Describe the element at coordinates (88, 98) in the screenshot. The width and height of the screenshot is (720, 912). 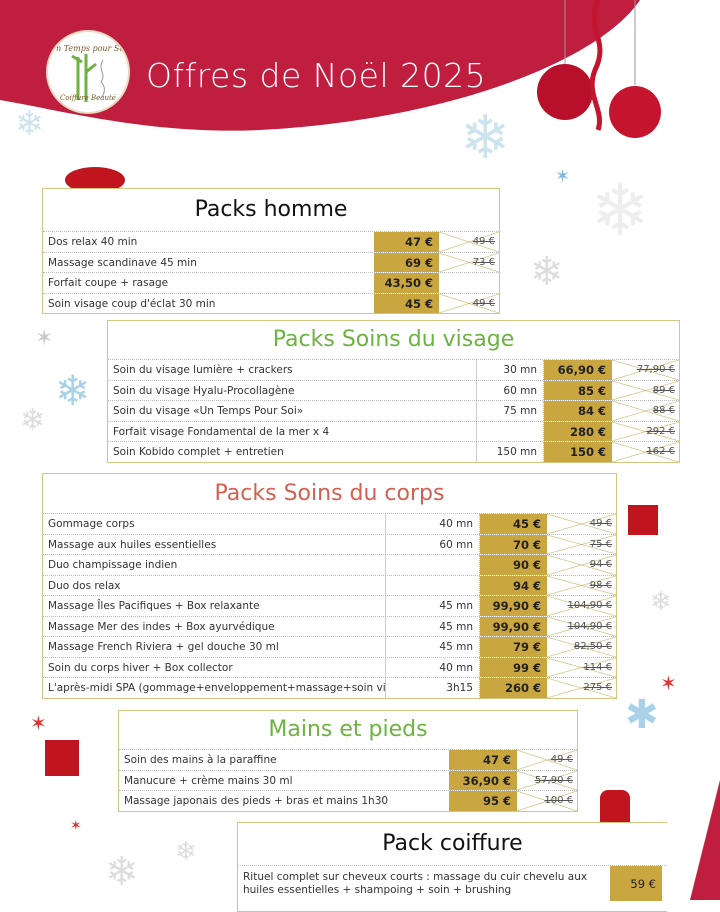
I see `logo-subtext: Coiffure Beauté` at that location.